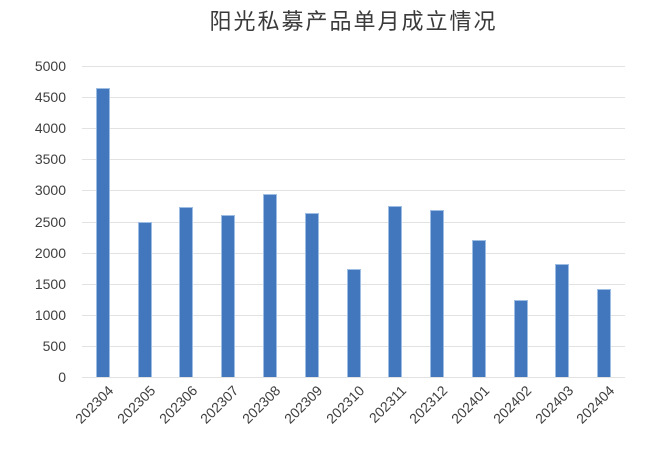 This screenshot has width=650, height=455. What do you see at coordinates (178, 404) in the screenshot?
I see `x-tick-label-text: 202306` at bounding box center [178, 404].